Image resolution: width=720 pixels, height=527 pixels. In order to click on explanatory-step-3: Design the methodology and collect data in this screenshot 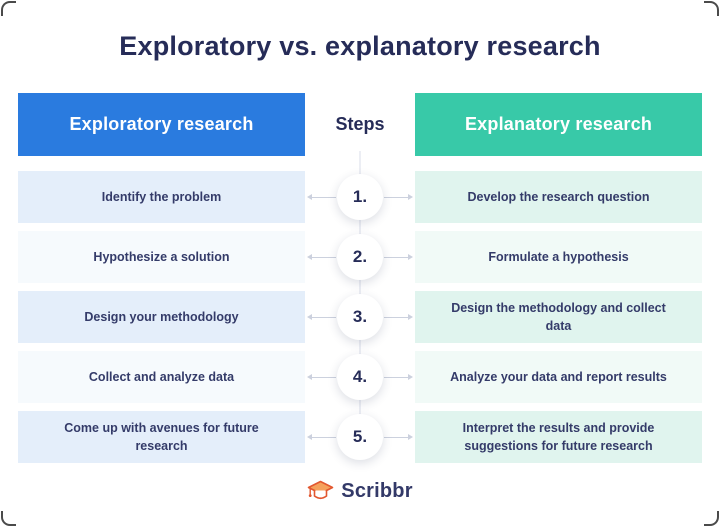, I will do `click(558, 317)`.